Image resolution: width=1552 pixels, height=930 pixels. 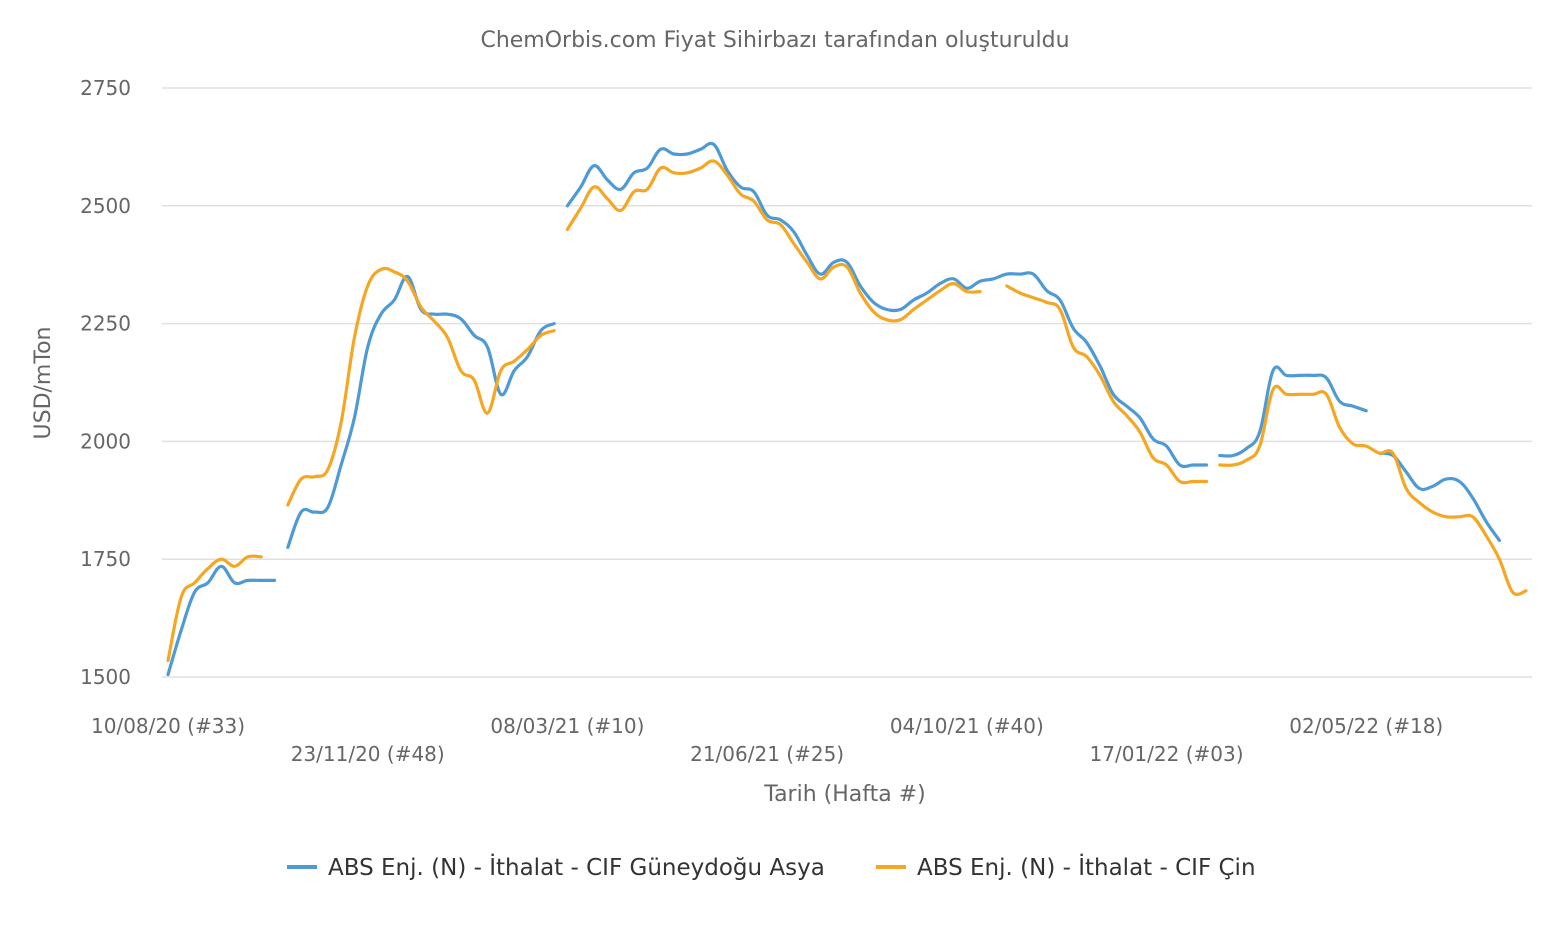 I want to click on y-axis-ticks: 1500 1750 2000 2250 2500 2750, so click(x=105, y=382).